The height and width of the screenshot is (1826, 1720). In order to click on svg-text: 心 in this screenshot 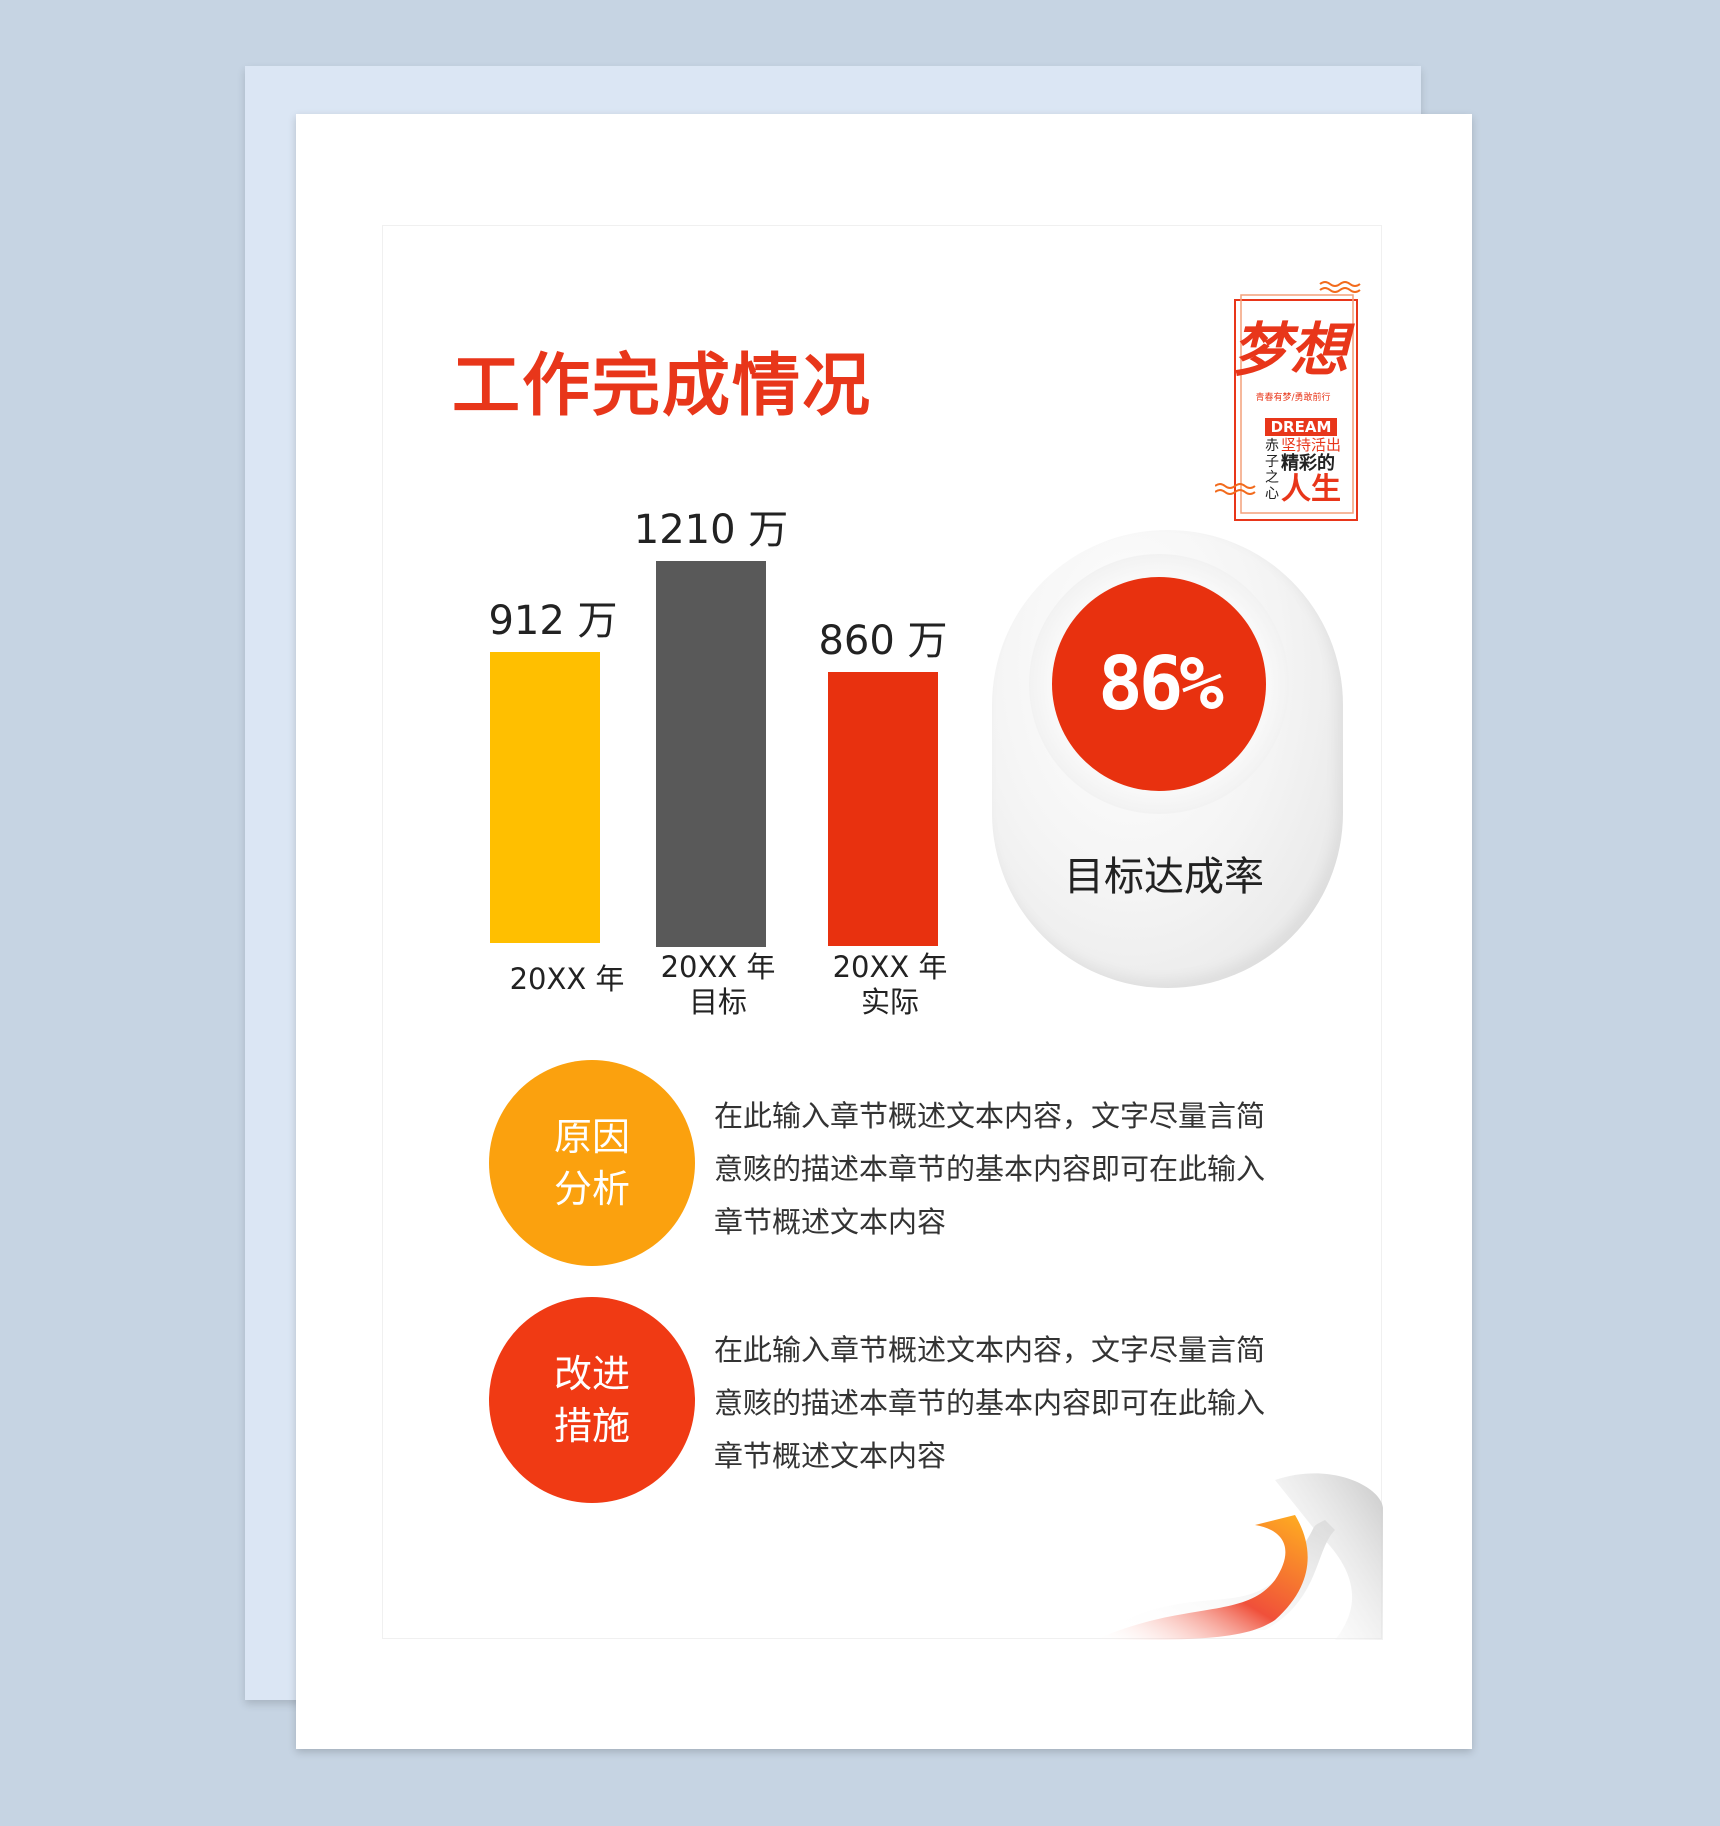, I will do `click(1272, 494)`.